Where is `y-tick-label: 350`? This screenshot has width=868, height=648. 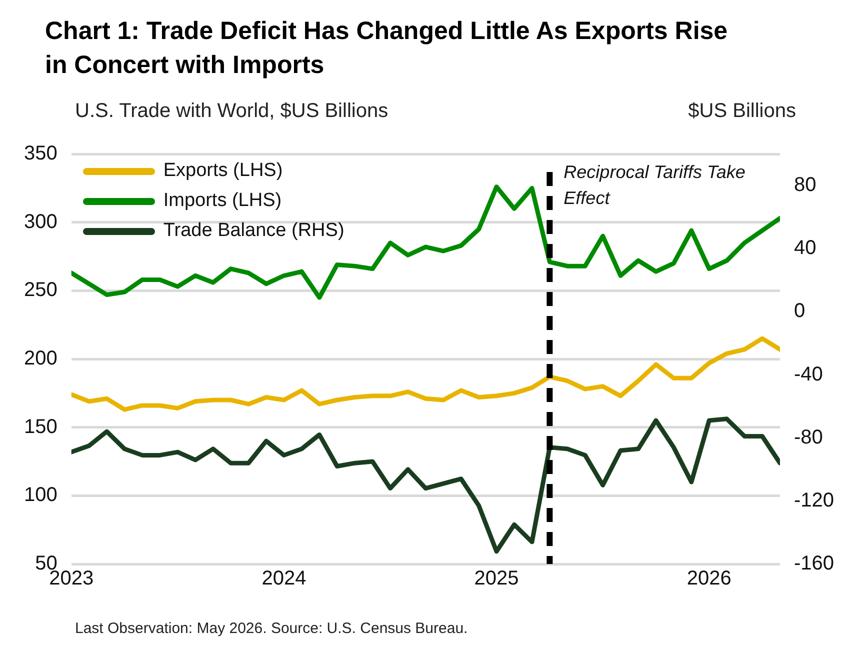 y-tick-label: 350 is located at coordinates (41, 153).